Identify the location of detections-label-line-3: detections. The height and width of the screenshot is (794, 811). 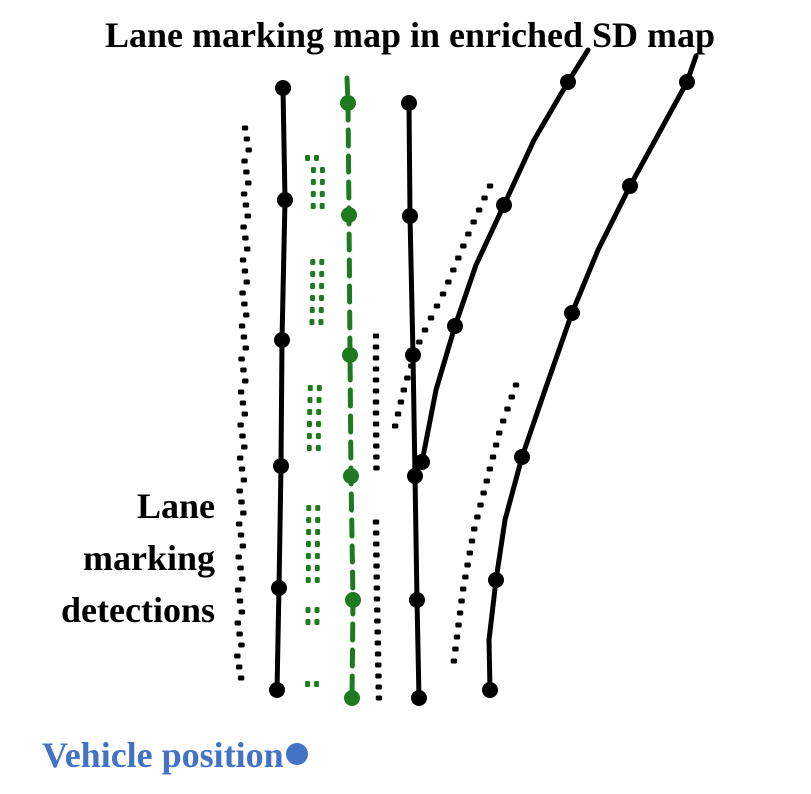
(138, 610).